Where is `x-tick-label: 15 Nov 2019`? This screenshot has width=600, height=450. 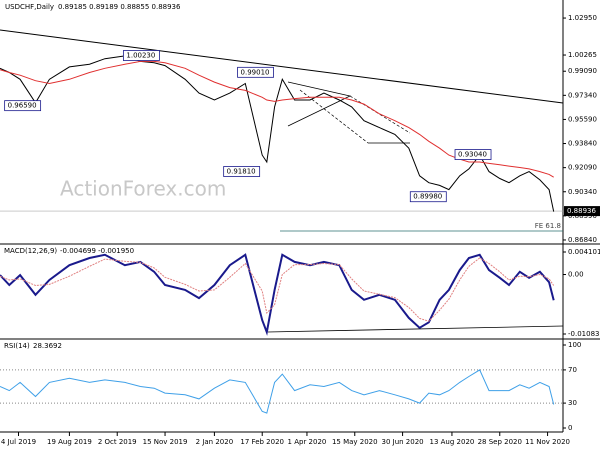 x-tick-label: 15 Nov 2019 is located at coordinates (165, 442).